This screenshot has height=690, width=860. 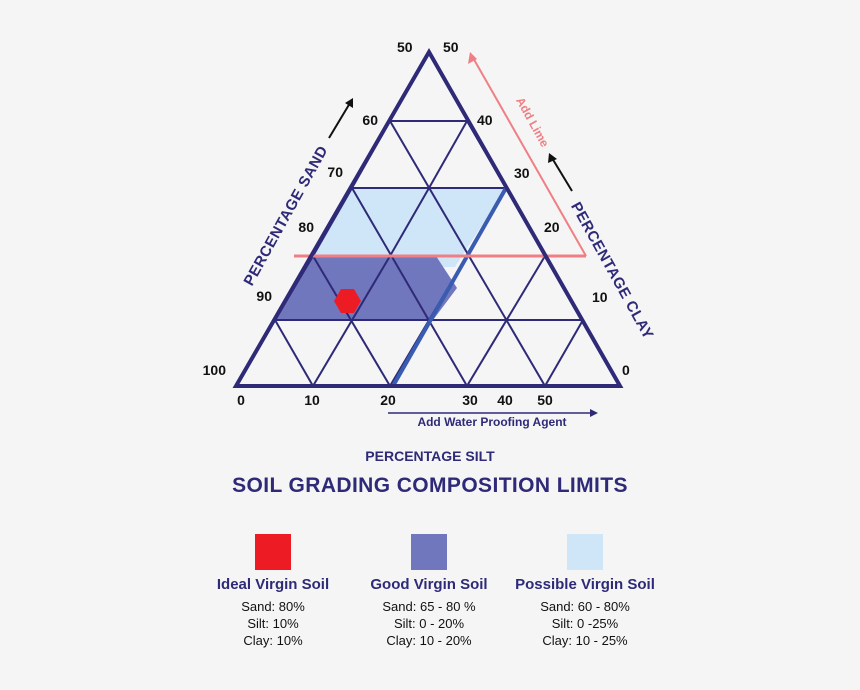 What do you see at coordinates (429, 623) in the screenshot?
I see `legend-silt: Silt: 0 - 20%` at bounding box center [429, 623].